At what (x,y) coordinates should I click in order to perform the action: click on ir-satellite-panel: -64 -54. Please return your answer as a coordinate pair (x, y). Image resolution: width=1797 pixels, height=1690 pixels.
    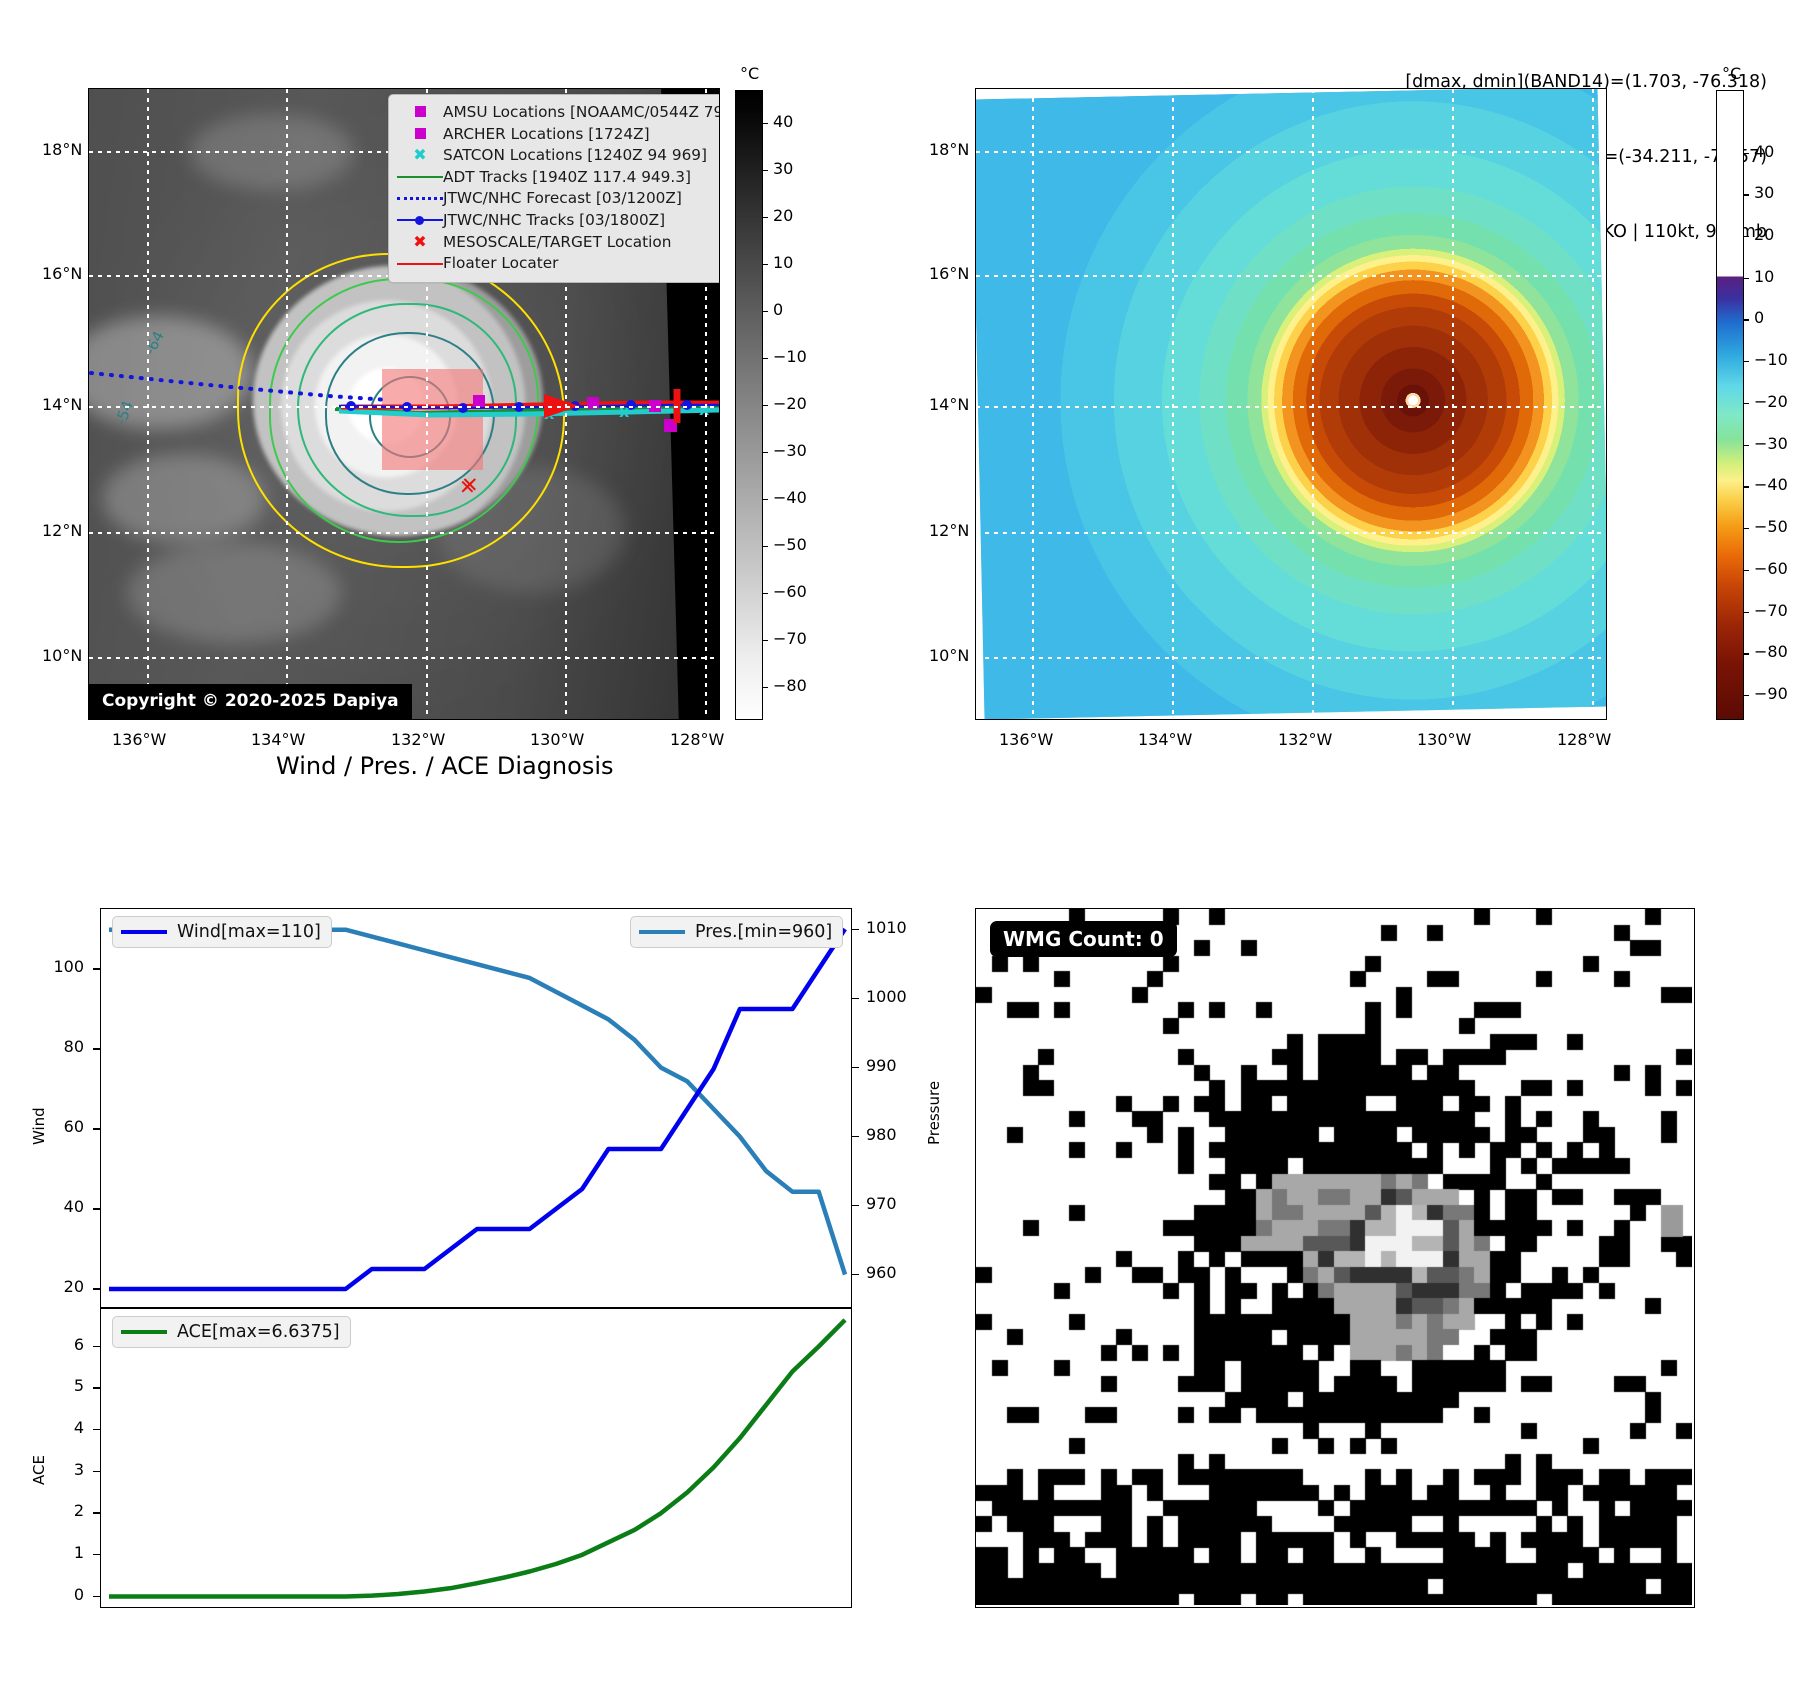
    Looking at the image, I should click on (404, 404).